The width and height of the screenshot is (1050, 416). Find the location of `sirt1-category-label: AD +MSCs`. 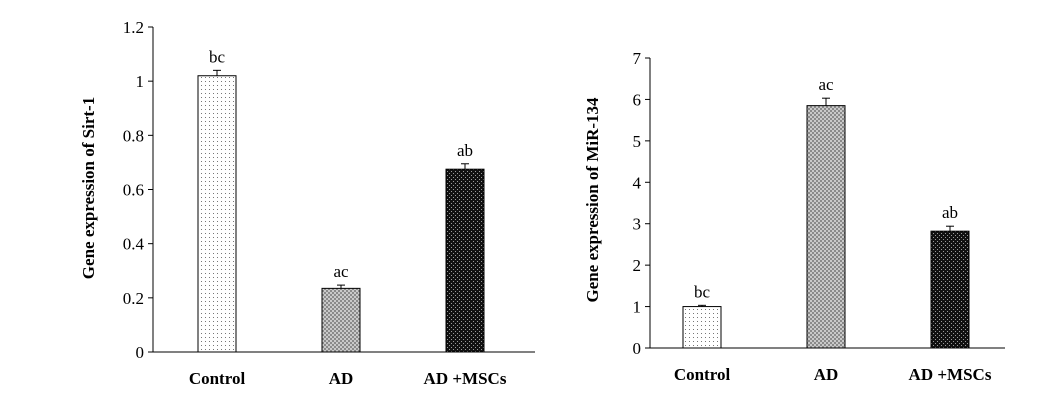

sirt1-category-label: AD +MSCs is located at coordinates (465, 378).